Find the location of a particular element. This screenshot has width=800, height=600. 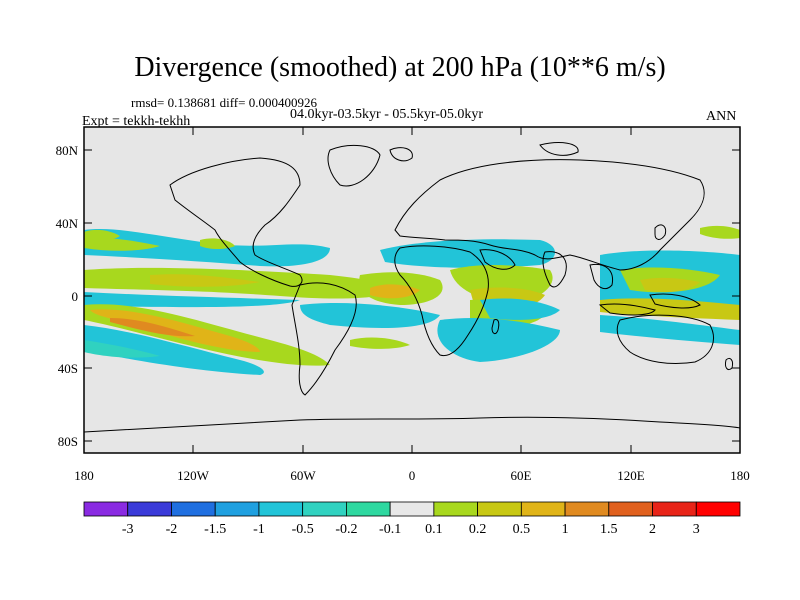

colorbar-label: -2 is located at coordinates (172, 529).